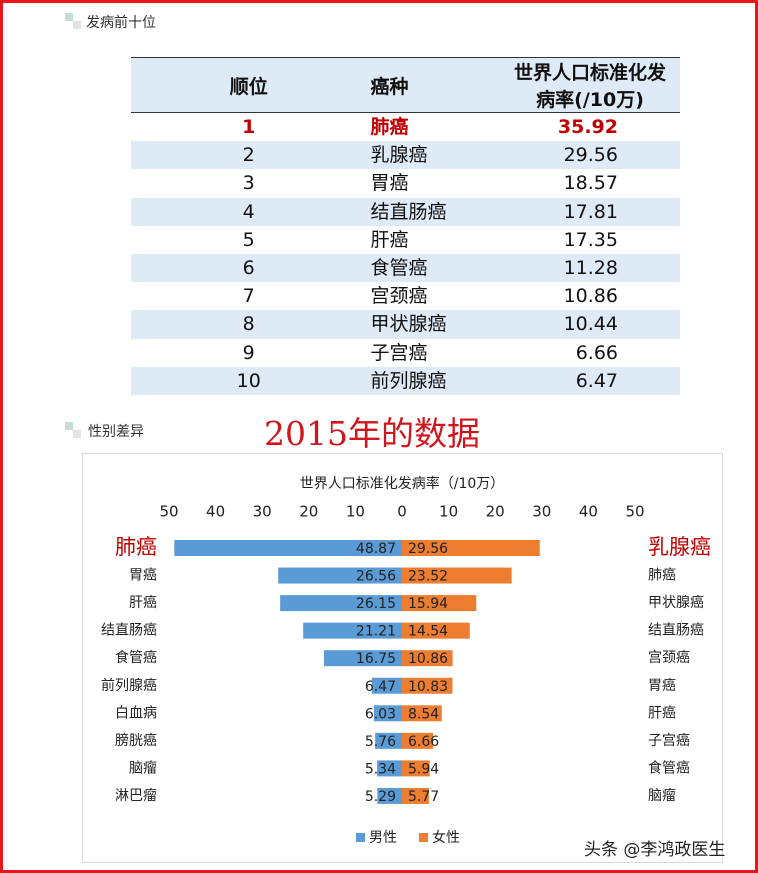 This screenshot has height=873, width=758. I want to click on value-label: 5.34, so click(380, 769).